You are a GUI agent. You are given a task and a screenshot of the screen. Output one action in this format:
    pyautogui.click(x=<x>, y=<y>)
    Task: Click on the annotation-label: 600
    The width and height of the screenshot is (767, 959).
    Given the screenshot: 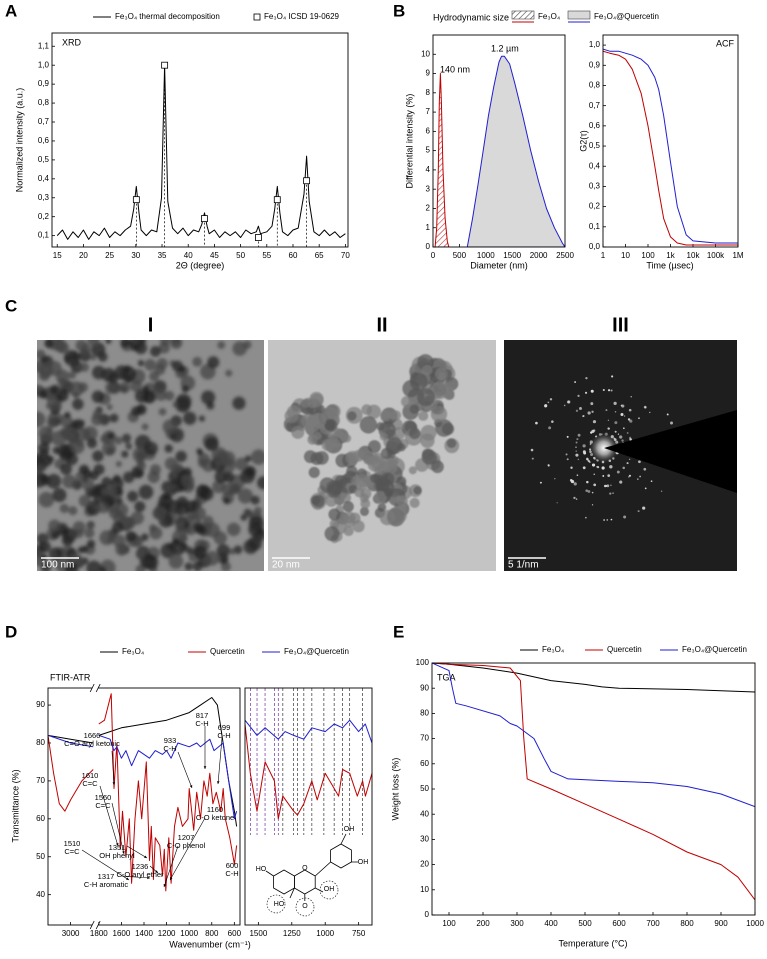 What is the action you would take?
    pyautogui.click(x=232, y=865)
    